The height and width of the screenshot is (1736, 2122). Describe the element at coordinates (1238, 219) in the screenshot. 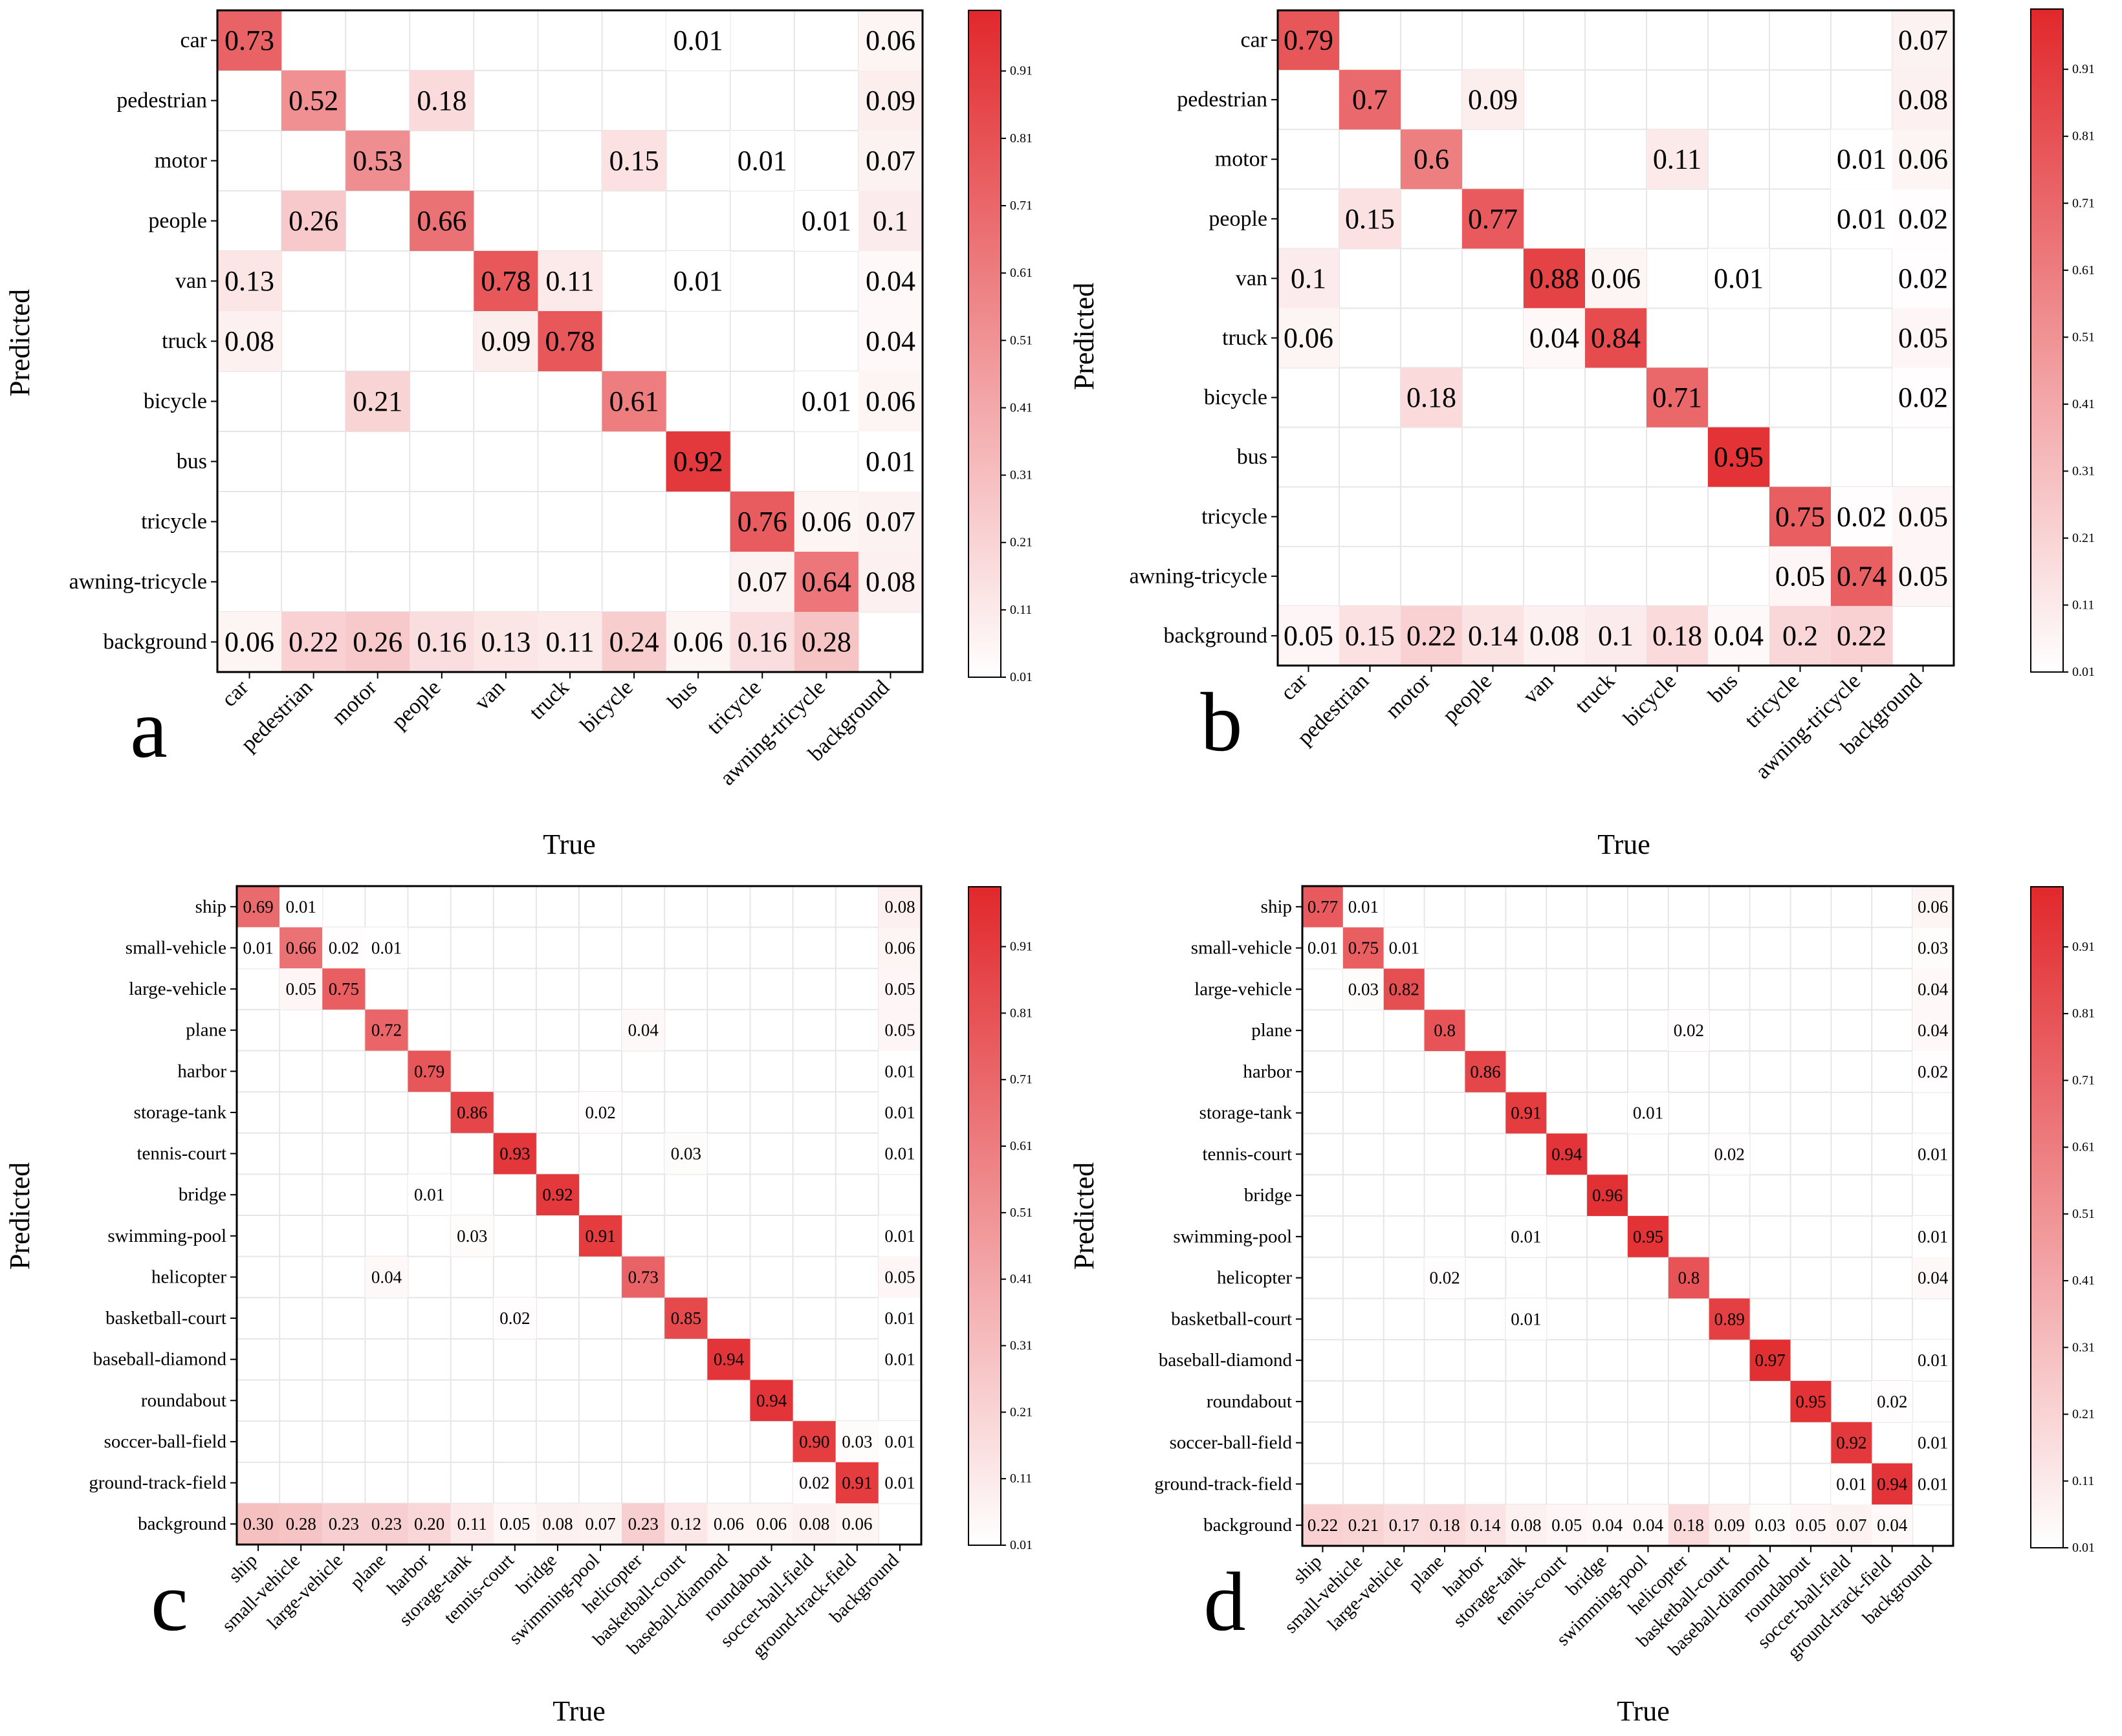

I see `y-tick-label: people` at that location.